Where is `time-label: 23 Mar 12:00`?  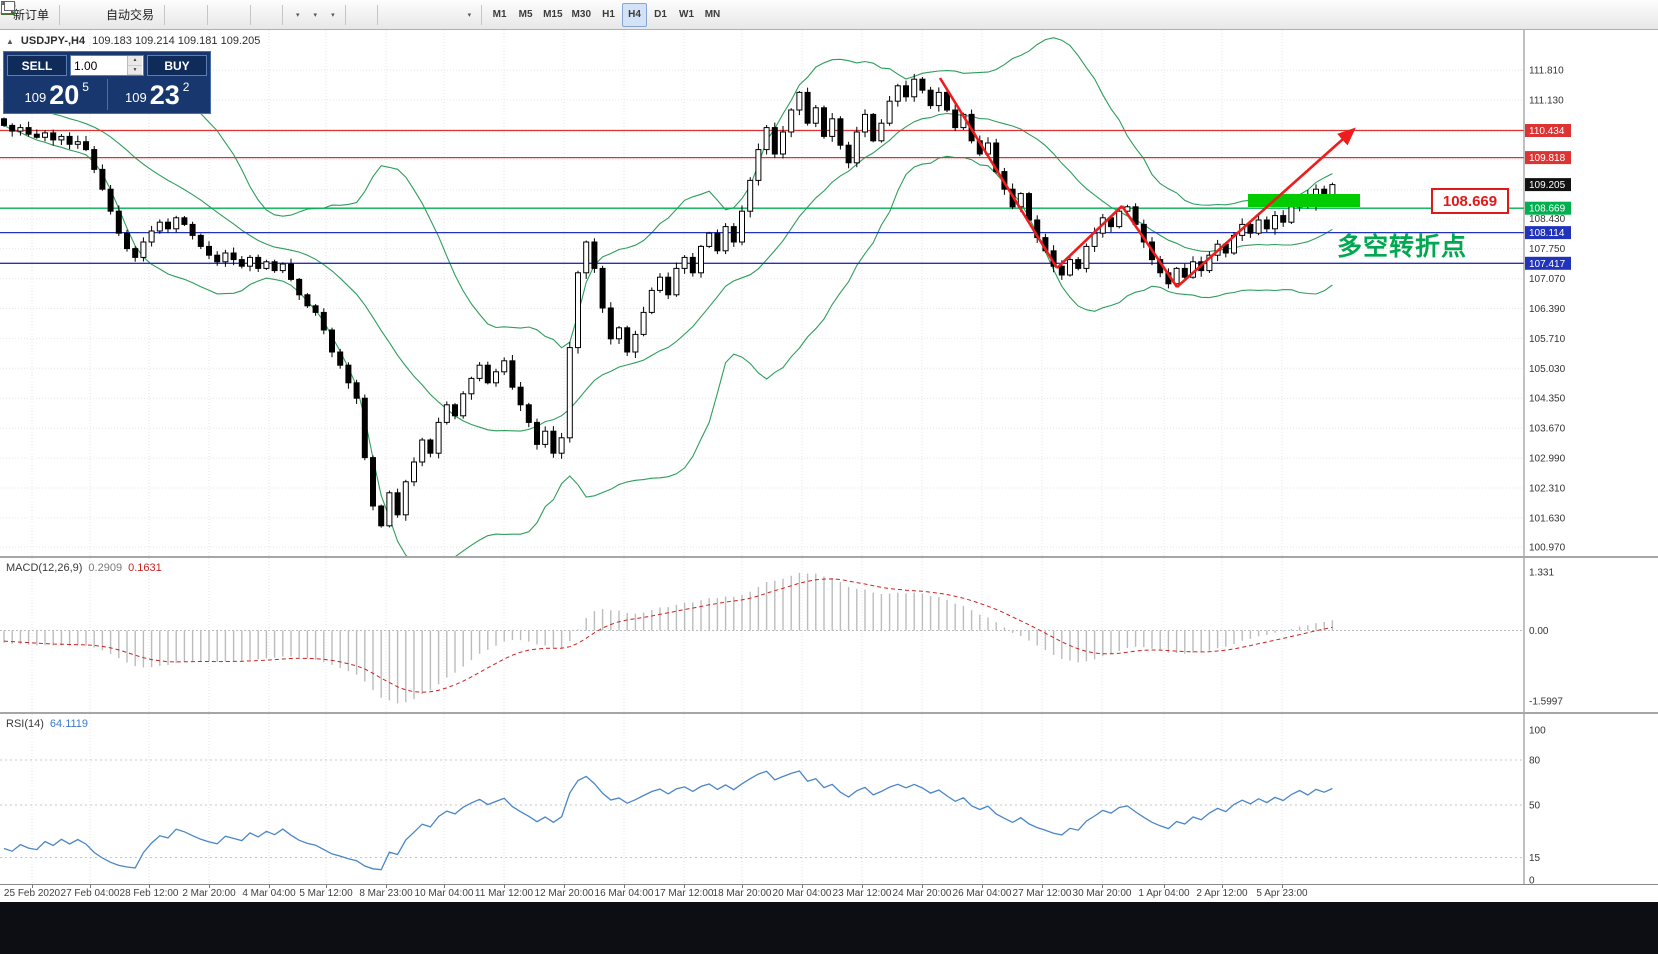
time-label: 23 Mar 12:00 is located at coordinates (862, 893).